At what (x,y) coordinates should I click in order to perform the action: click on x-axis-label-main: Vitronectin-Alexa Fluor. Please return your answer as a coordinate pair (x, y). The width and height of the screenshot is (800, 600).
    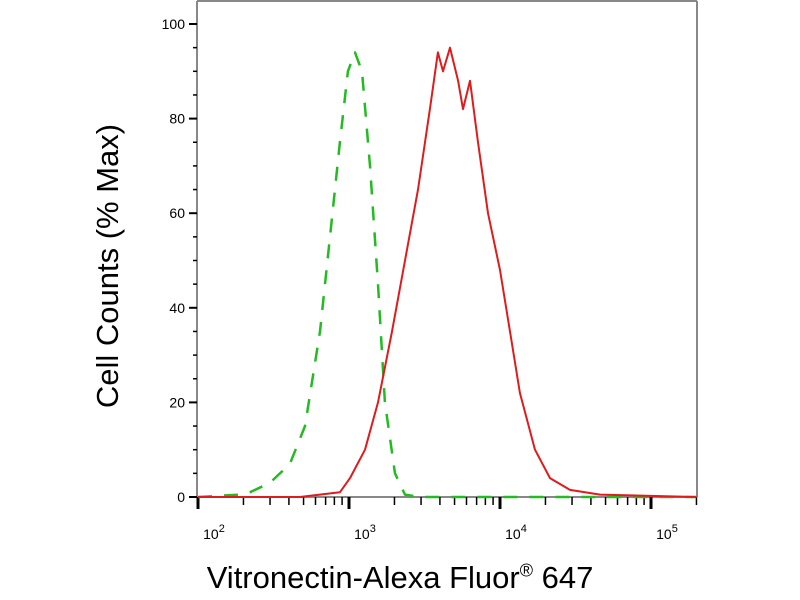
    Looking at the image, I should click on (363, 577).